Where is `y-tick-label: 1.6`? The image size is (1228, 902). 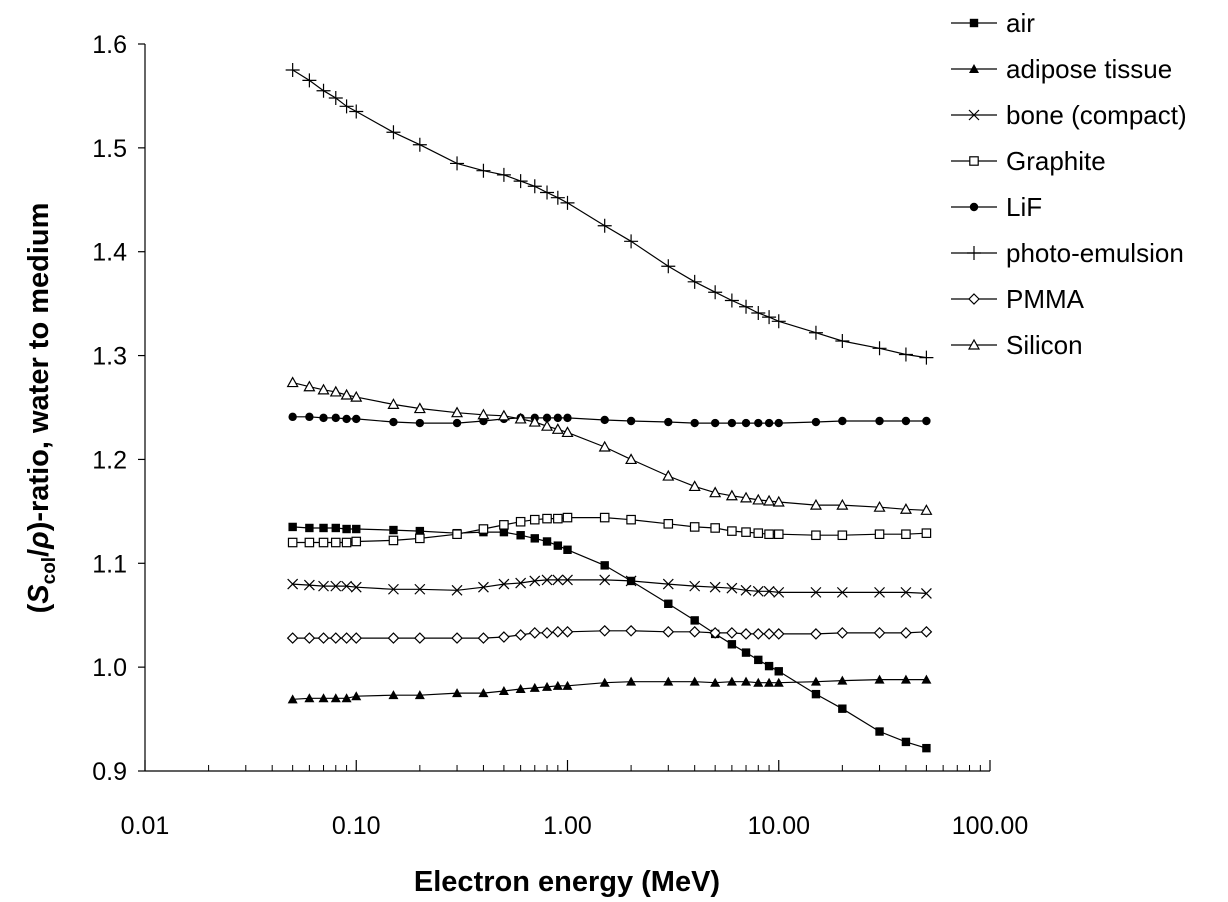
y-tick-label: 1.6 is located at coordinates (109, 45).